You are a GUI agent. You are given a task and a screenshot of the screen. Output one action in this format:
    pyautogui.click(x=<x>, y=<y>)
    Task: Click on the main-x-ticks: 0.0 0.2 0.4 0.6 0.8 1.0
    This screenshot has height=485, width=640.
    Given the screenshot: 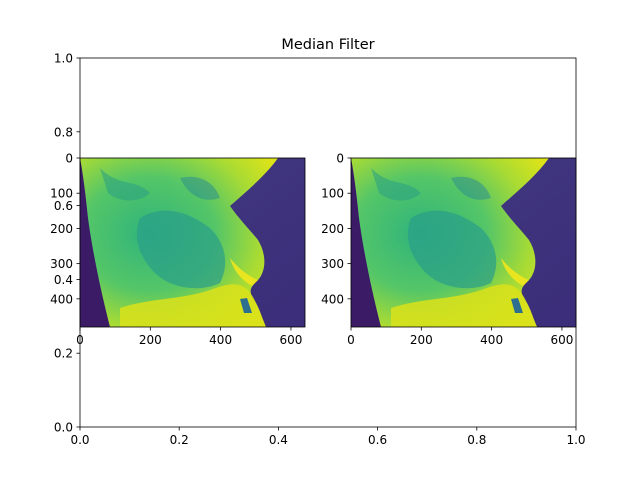 What is the action you would take?
    pyautogui.click(x=328, y=437)
    